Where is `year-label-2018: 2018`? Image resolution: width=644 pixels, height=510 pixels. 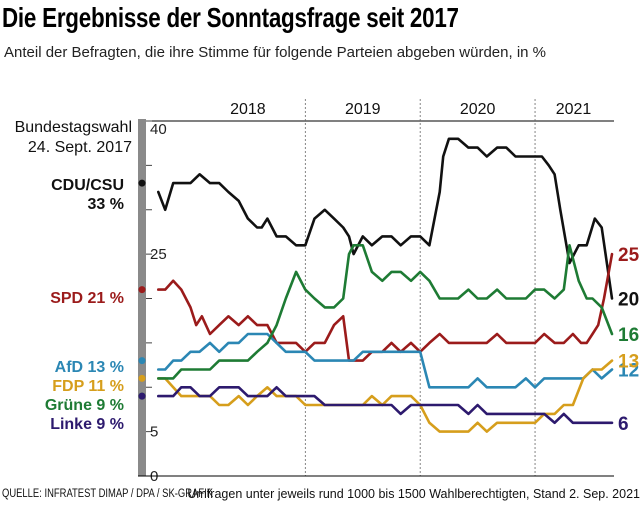
year-label-2018: 2018 is located at coordinates (248, 109).